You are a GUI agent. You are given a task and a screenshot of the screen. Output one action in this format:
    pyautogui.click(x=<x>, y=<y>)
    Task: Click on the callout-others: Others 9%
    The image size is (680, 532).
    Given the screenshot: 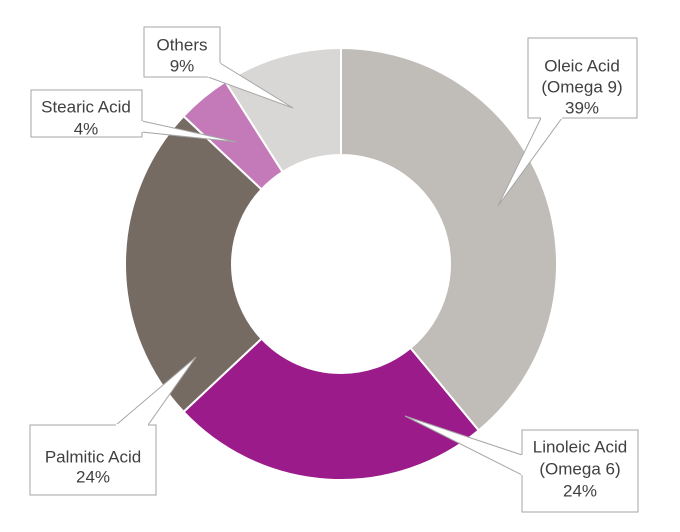 What is the action you would take?
    pyautogui.click(x=218, y=67)
    